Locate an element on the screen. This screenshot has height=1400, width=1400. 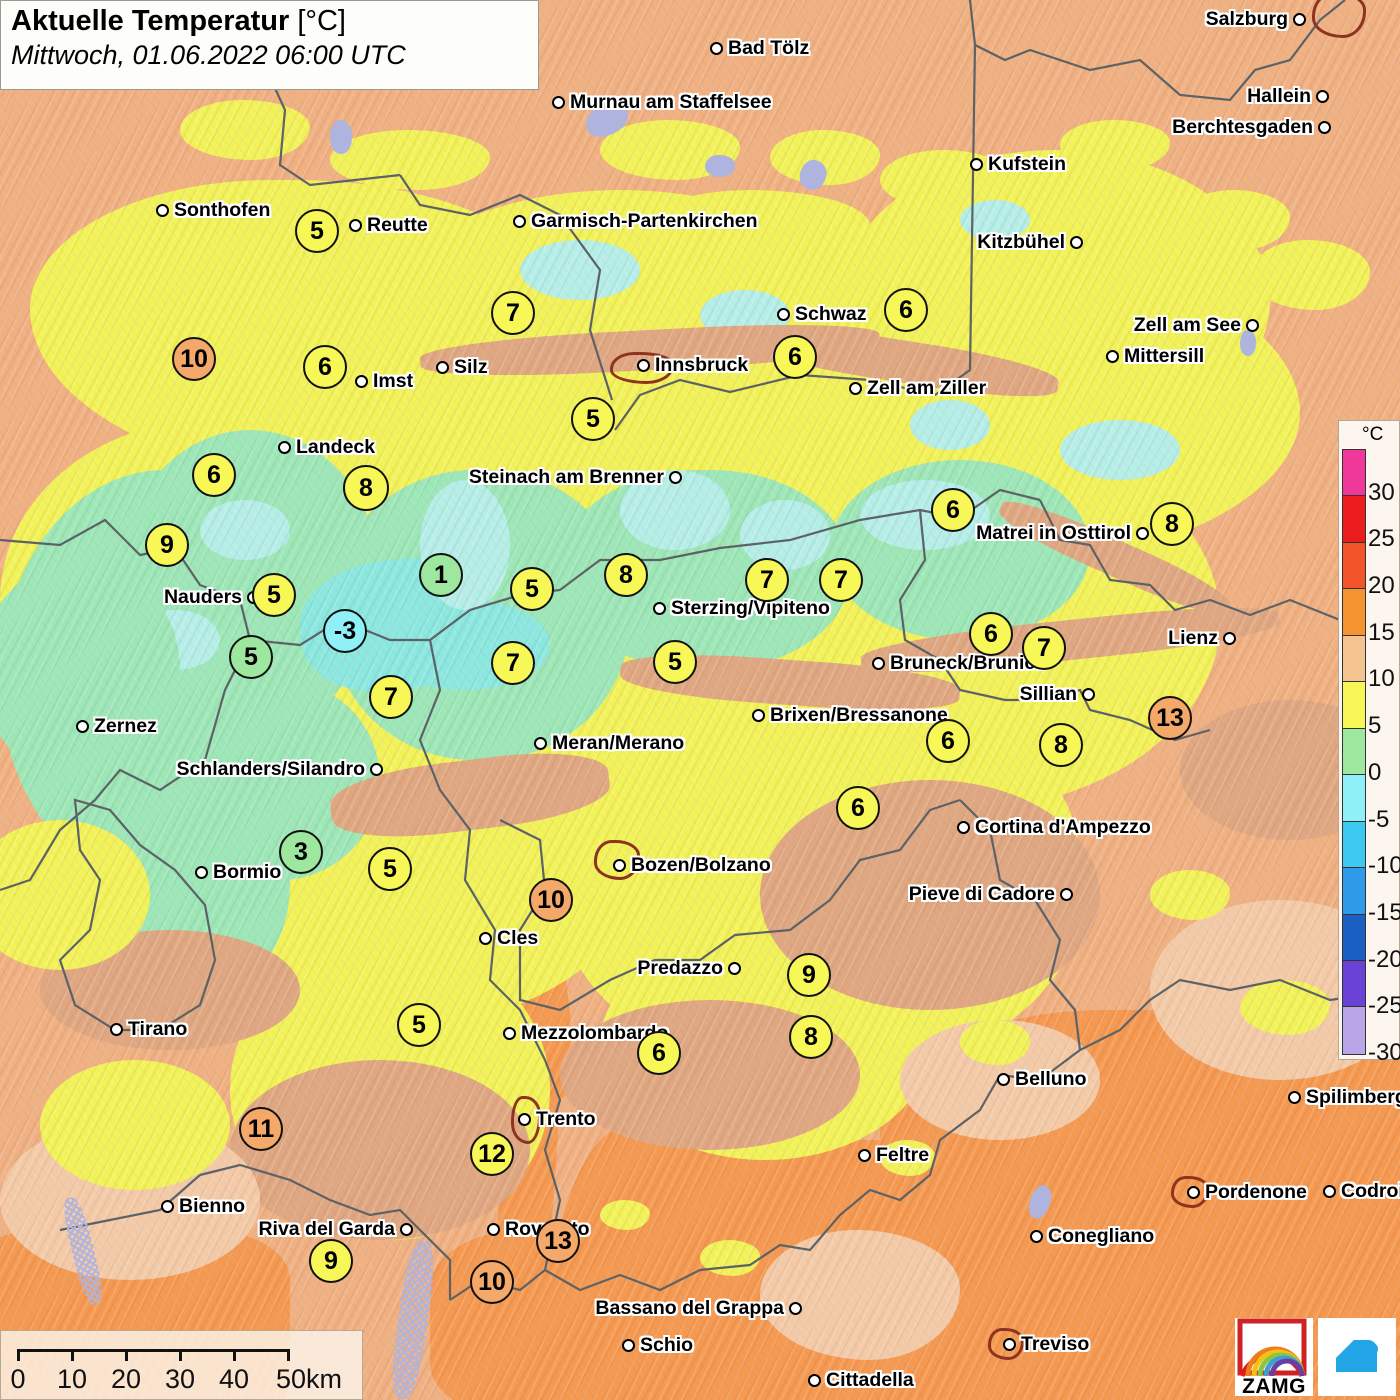
city-marker: Feltre is located at coordinates (893, 1155).